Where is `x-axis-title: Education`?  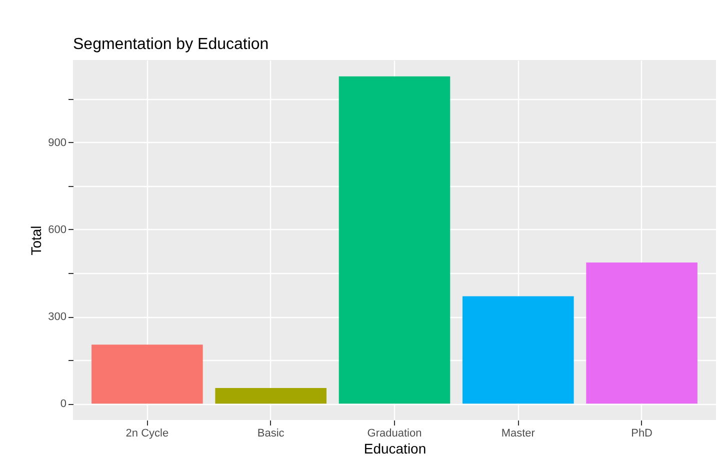 x-axis-title: Education is located at coordinates (395, 448).